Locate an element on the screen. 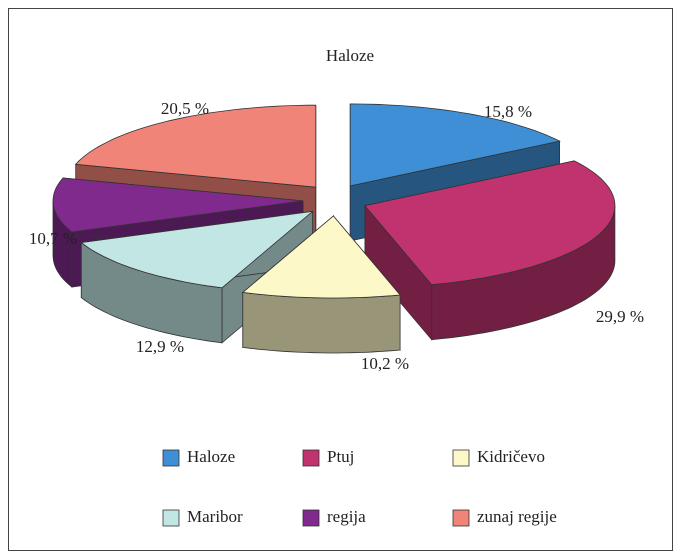  data-label: 20,5 % is located at coordinates (185, 108).